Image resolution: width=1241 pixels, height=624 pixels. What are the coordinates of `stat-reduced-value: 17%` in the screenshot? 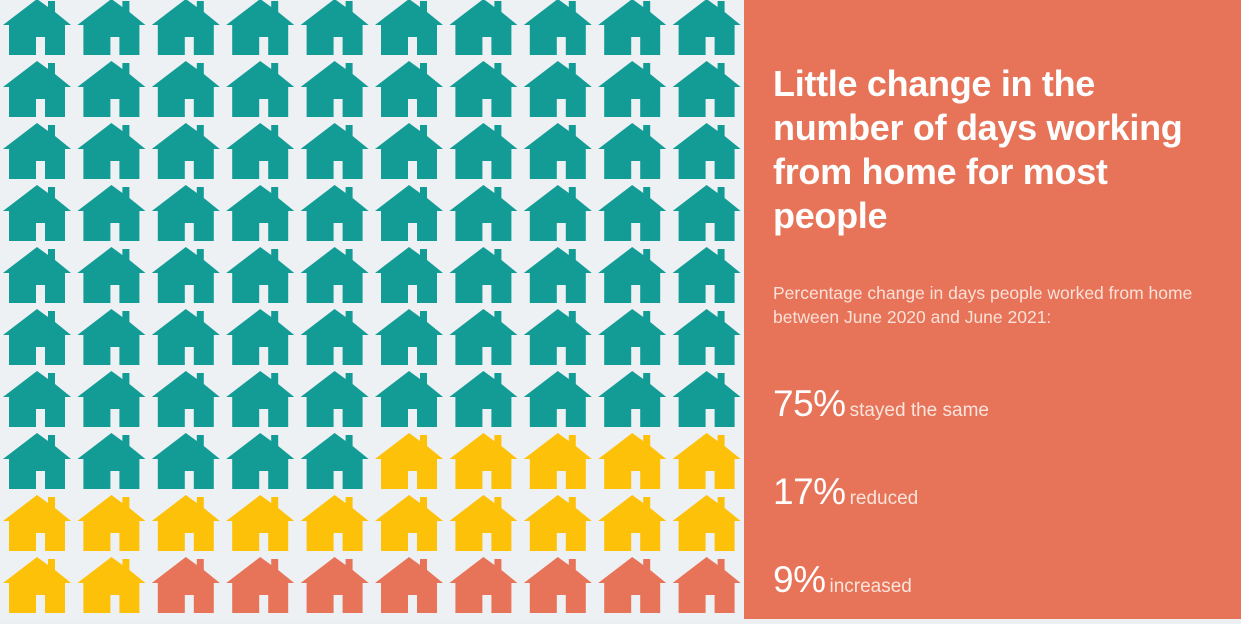 It's located at (809, 491).